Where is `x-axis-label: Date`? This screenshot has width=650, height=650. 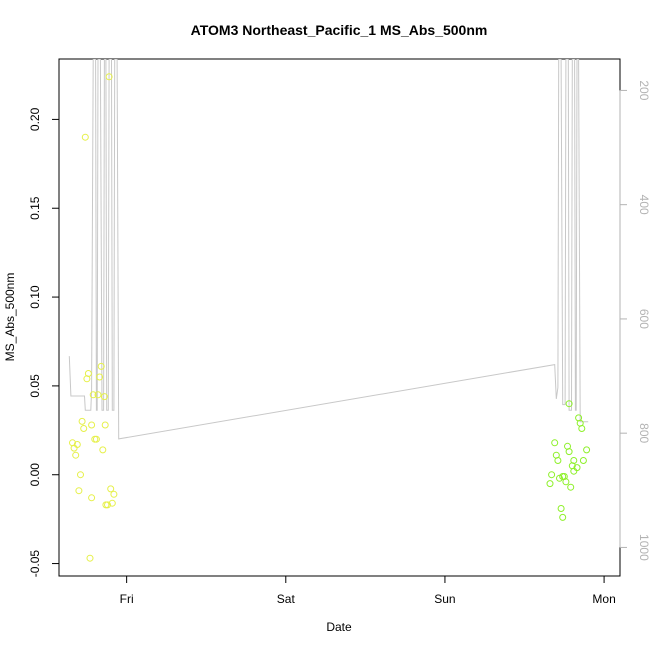
x-axis-label: Date is located at coordinates (339, 627).